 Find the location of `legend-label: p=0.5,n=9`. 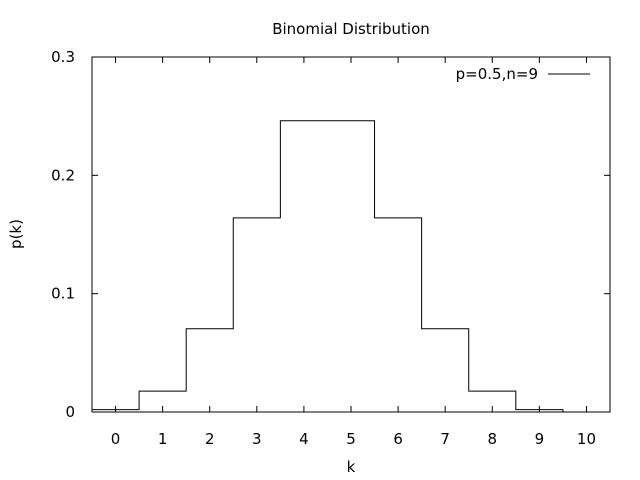

legend-label: p=0.5,n=9 is located at coordinates (497, 74).